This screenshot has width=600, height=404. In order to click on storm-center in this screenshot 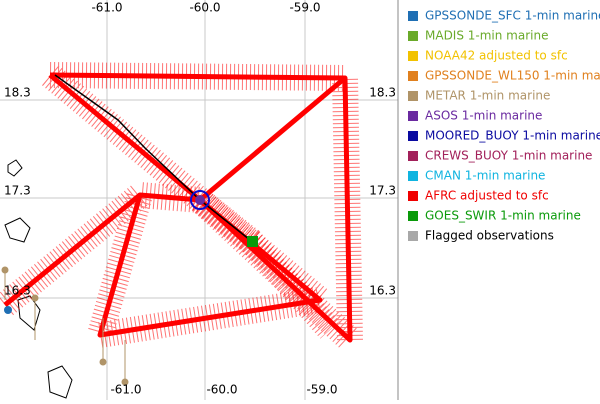, I will do `click(200, 200)`.